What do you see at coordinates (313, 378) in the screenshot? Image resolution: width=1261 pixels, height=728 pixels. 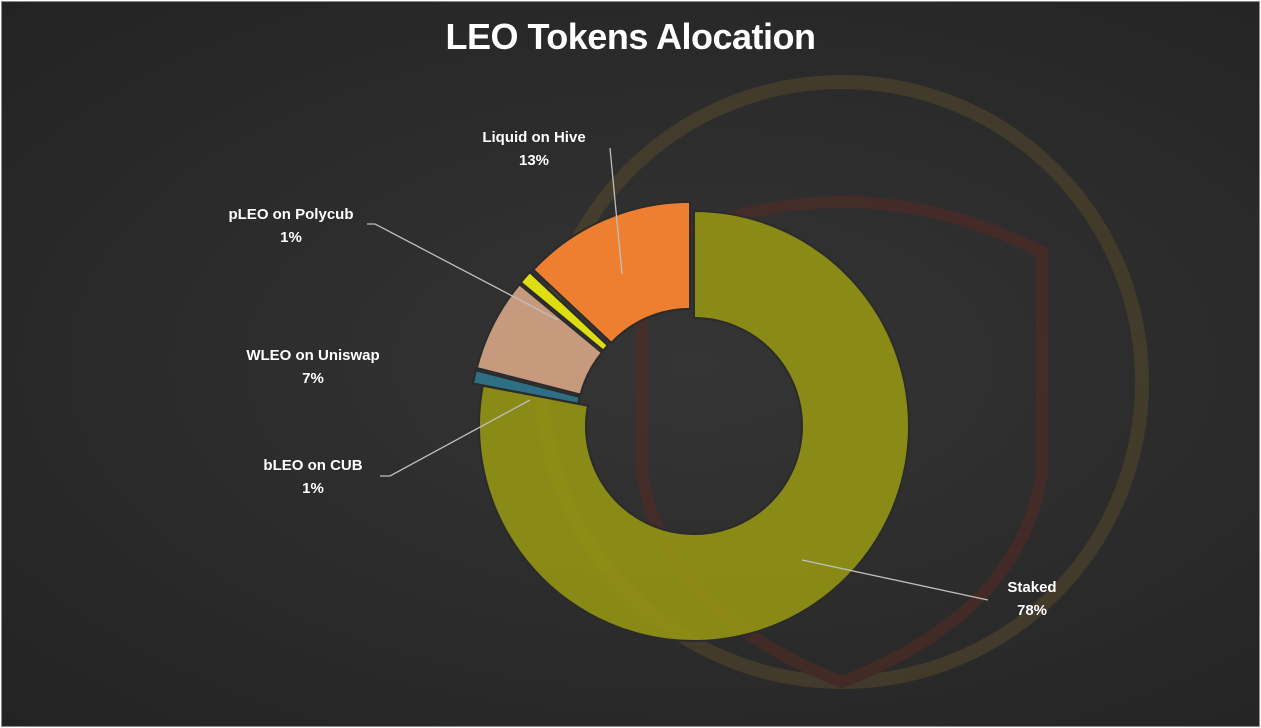 I see `slice-percent-label: 7%` at bounding box center [313, 378].